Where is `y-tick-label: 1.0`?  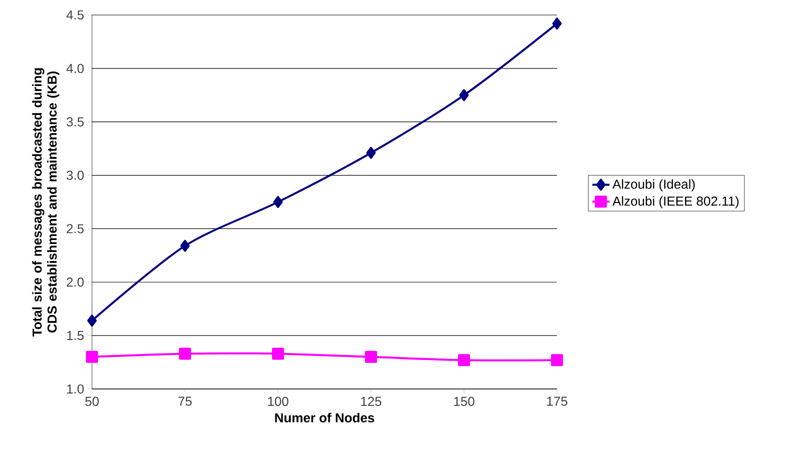 y-tick-label: 1.0 is located at coordinates (75, 389).